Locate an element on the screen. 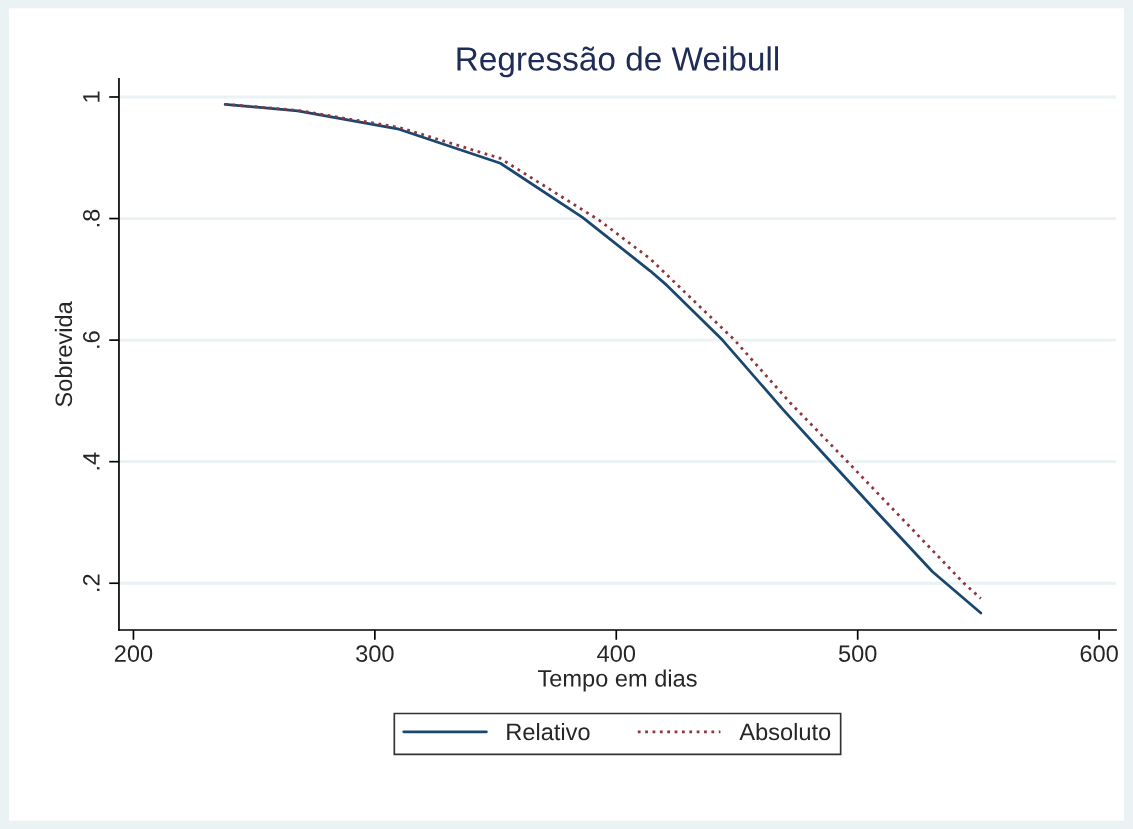  x-tick-label: 300 is located at coordinates (375, 653).